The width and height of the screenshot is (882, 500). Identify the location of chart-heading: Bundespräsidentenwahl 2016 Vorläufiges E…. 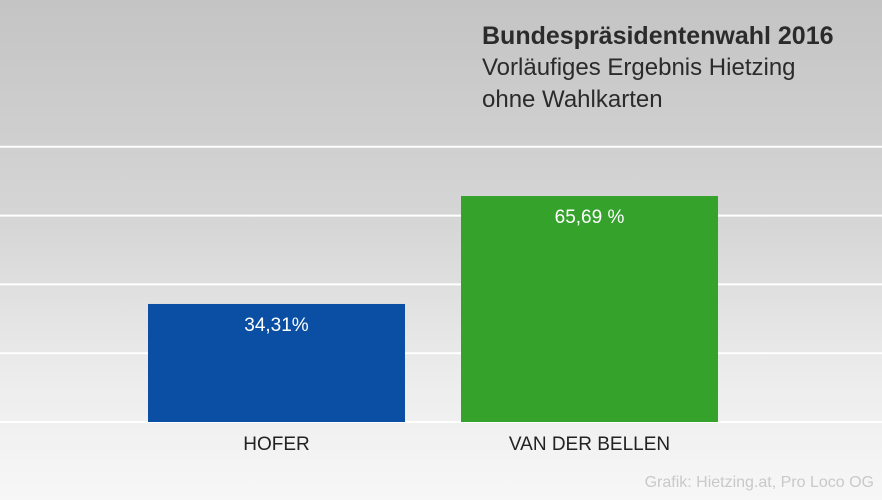
(658, 68).